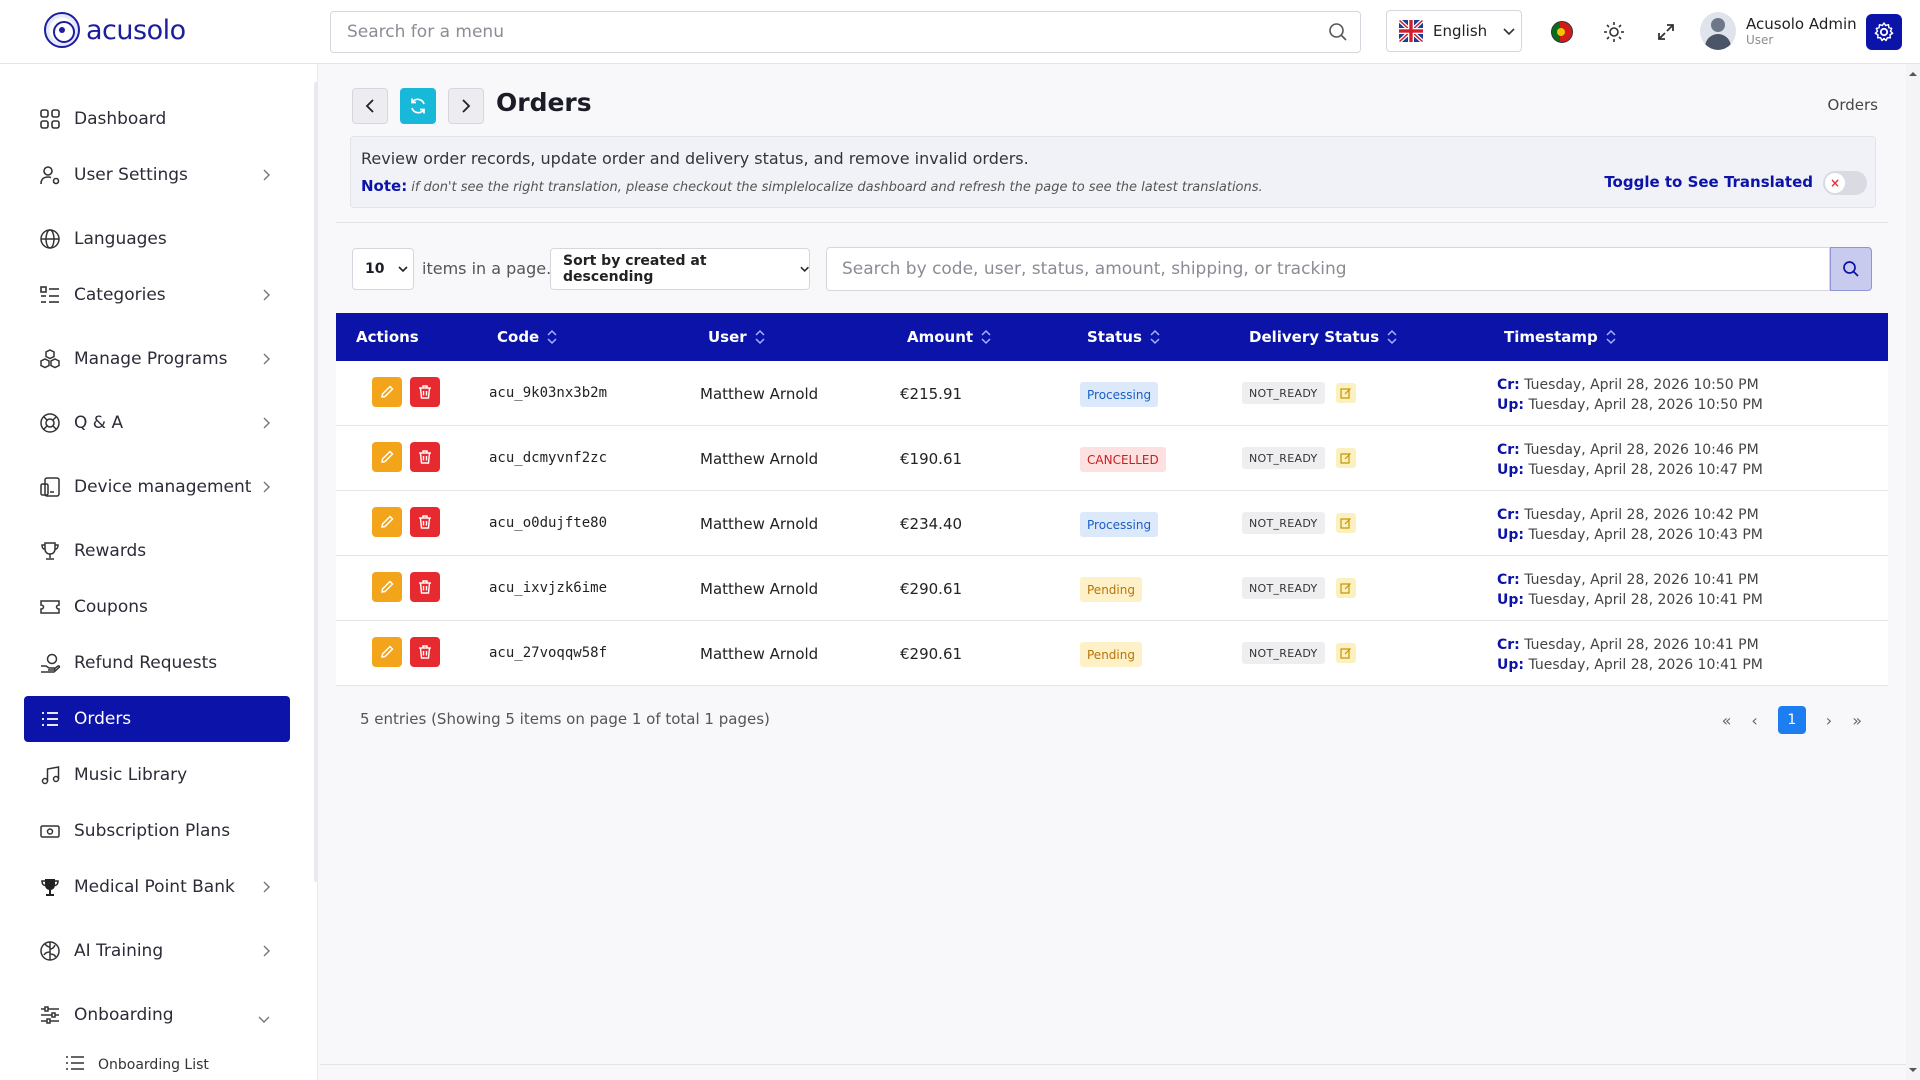 The height and width of the screenshot is (1080, 1920). Describe the element at coordinates (1560, 337) in the screenshot. I see `header-timestamp: Timestamp` at that location.